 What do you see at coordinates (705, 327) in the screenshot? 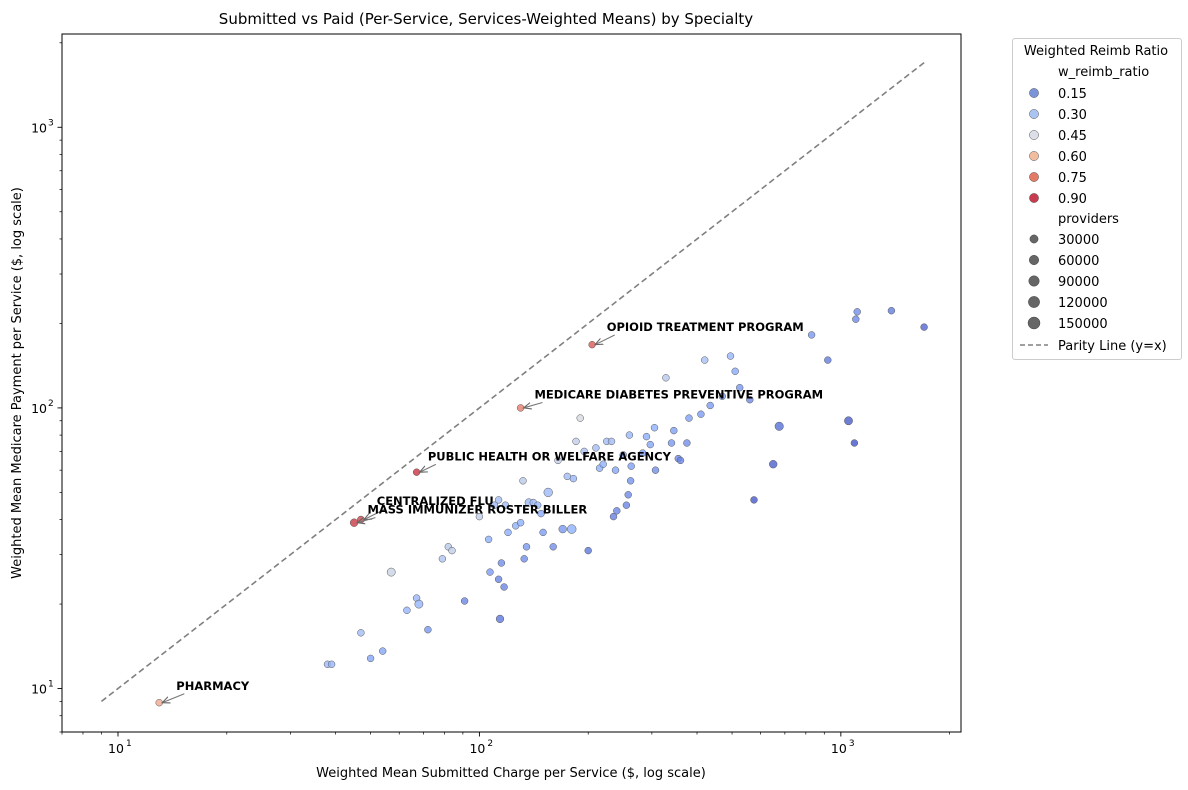
I see `annotation-label: OPIOID TREATMENT PROGRAM` at bounding box center [705, 327].